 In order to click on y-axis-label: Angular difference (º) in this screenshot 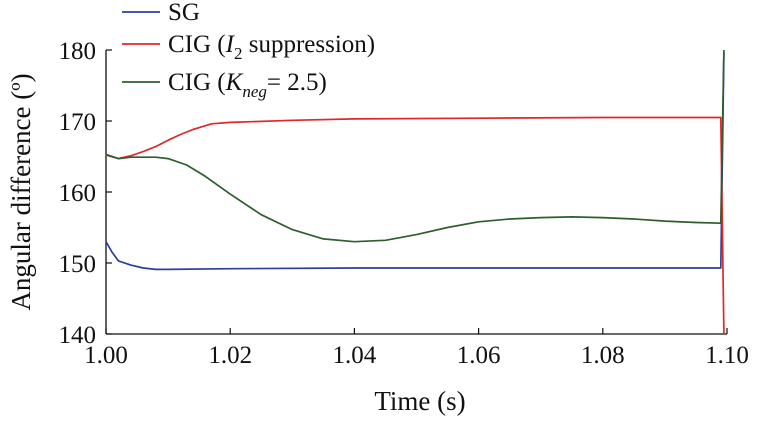, I will do `click(21, 191)`.